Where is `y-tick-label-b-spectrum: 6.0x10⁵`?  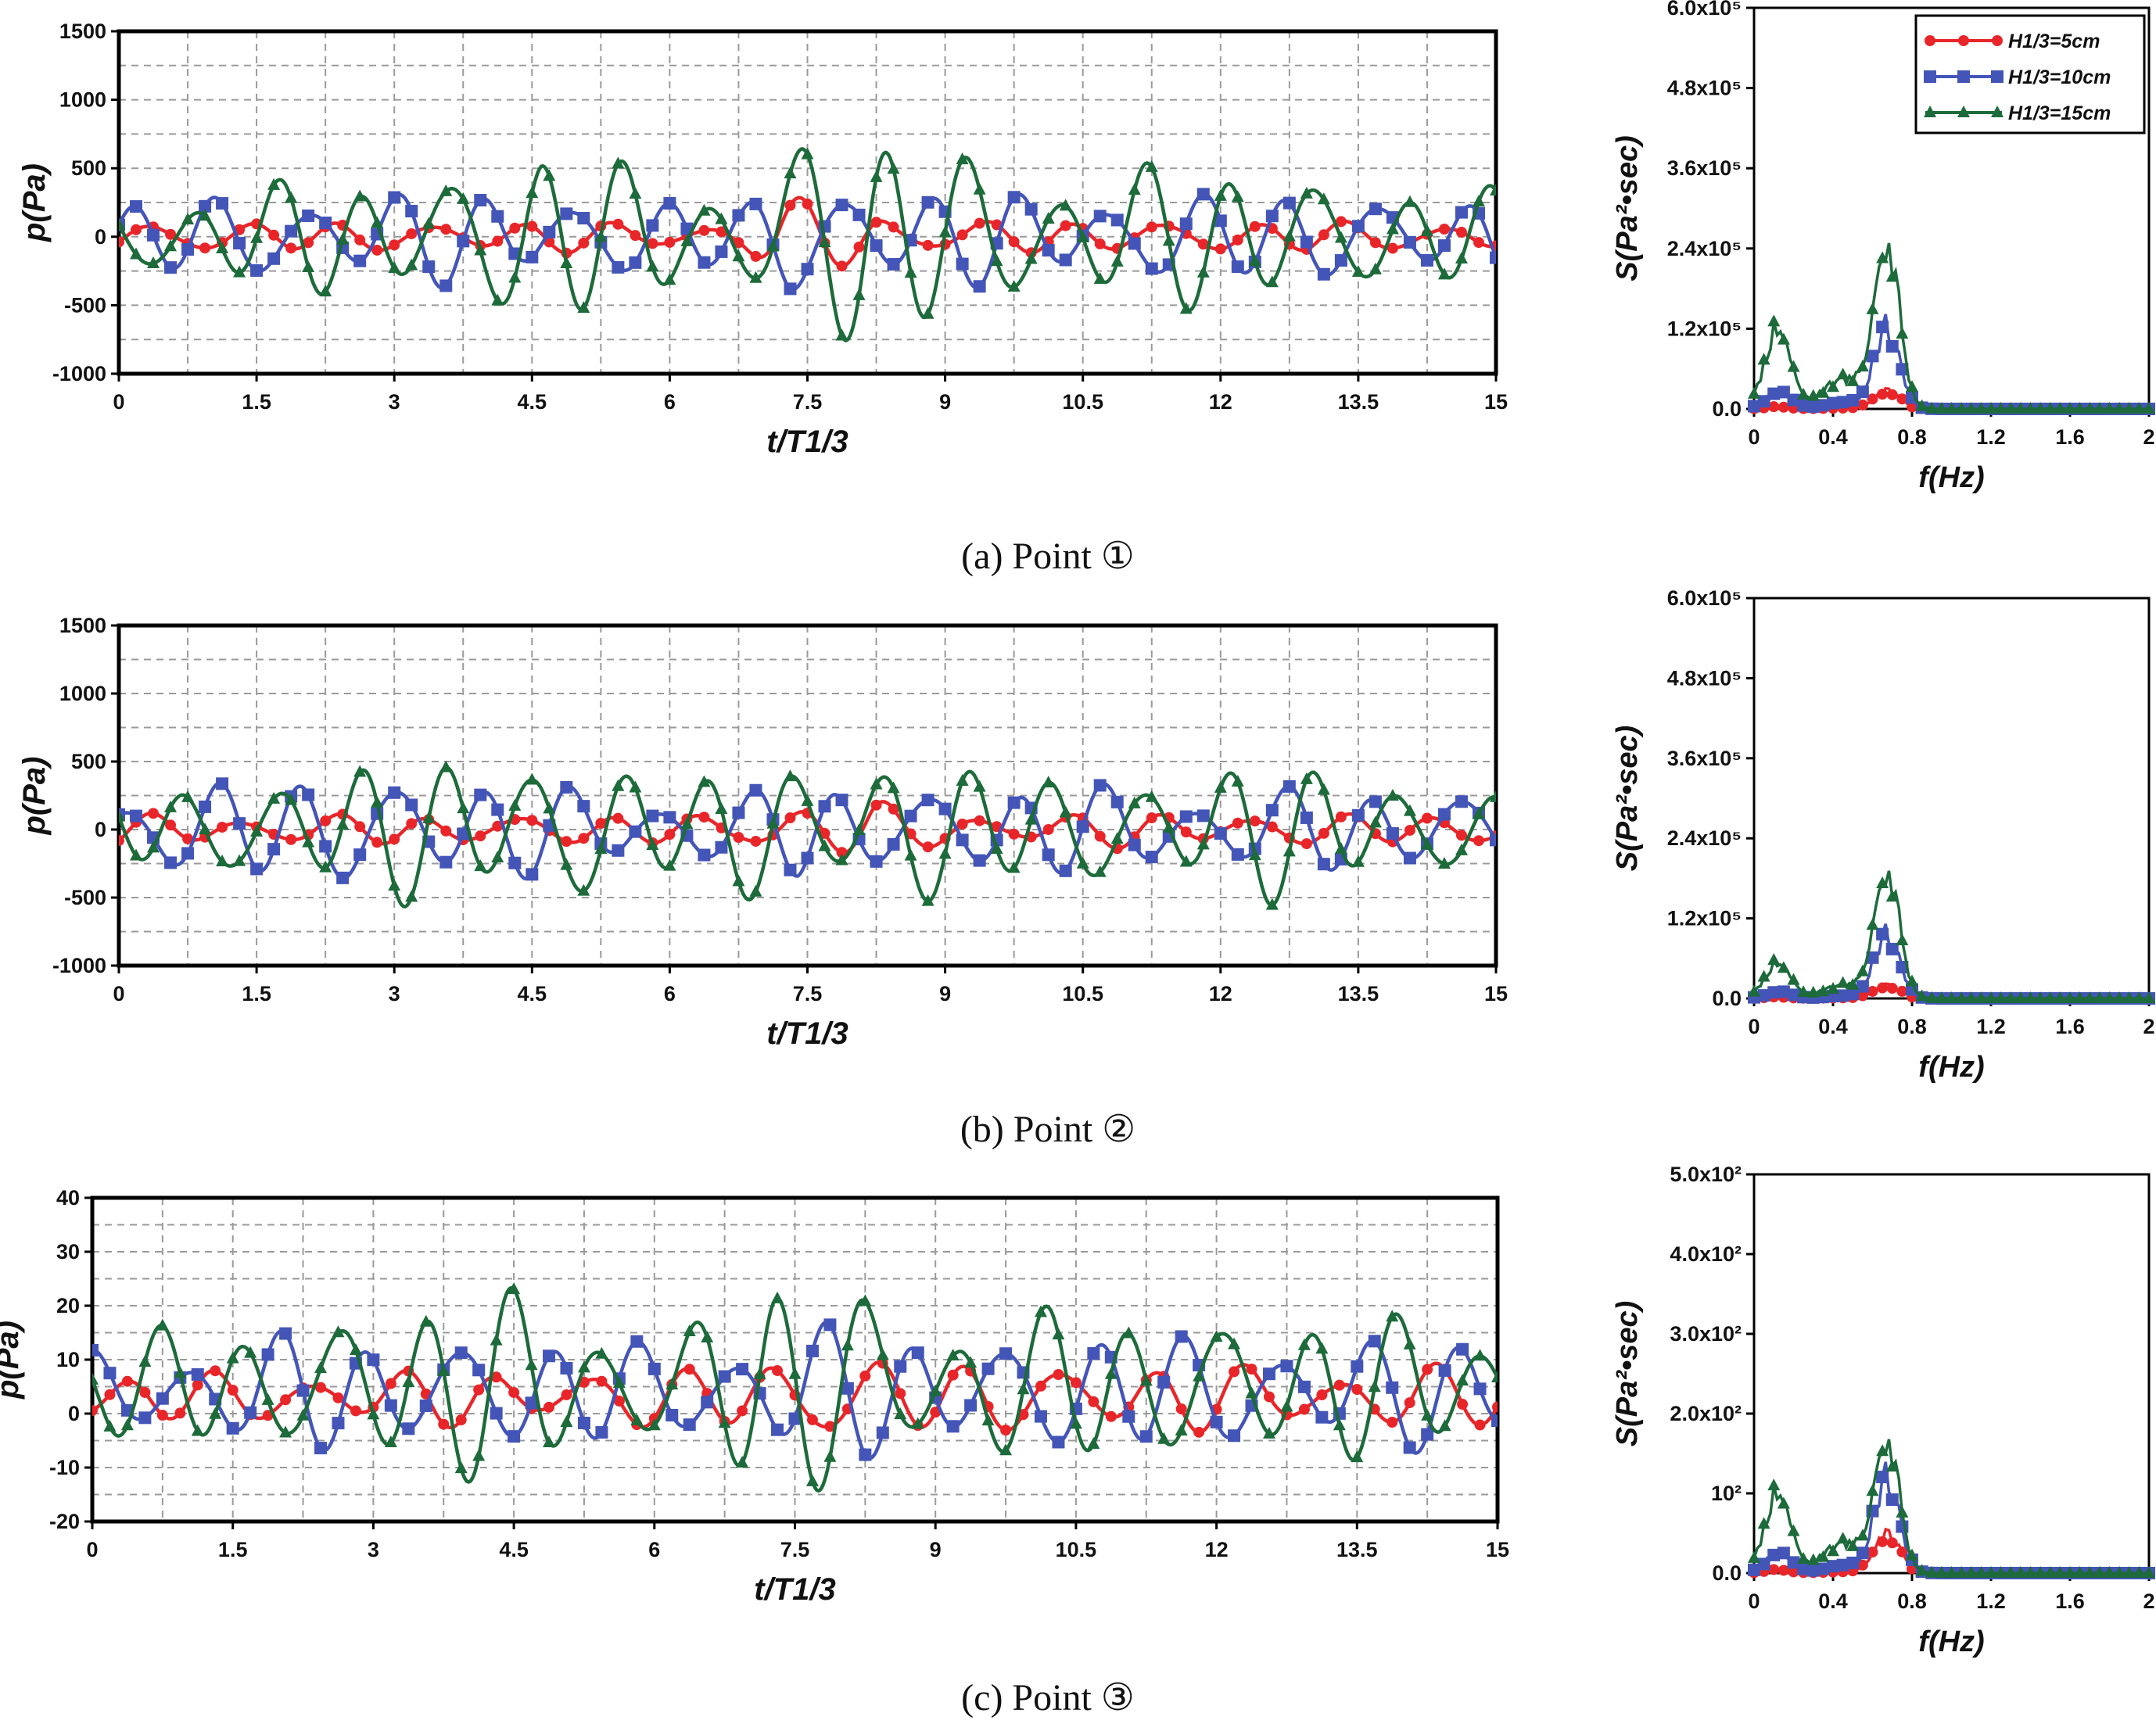 y-tick-label-b-spectrum: 6.0x10⁵ is located at coordinates (1704, 598).